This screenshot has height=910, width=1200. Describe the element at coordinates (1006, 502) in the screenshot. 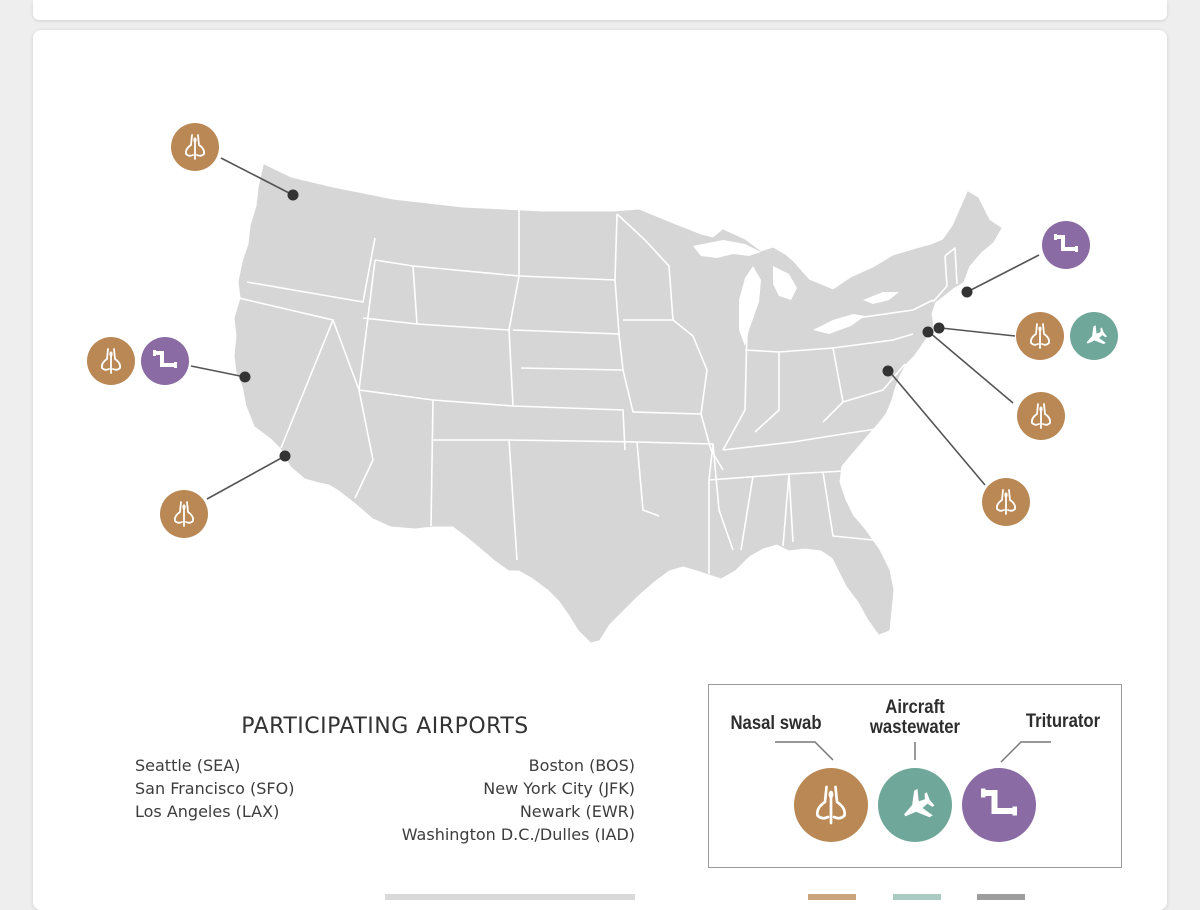

I see `washington-dulles-nasal-swab-marker` at that location.